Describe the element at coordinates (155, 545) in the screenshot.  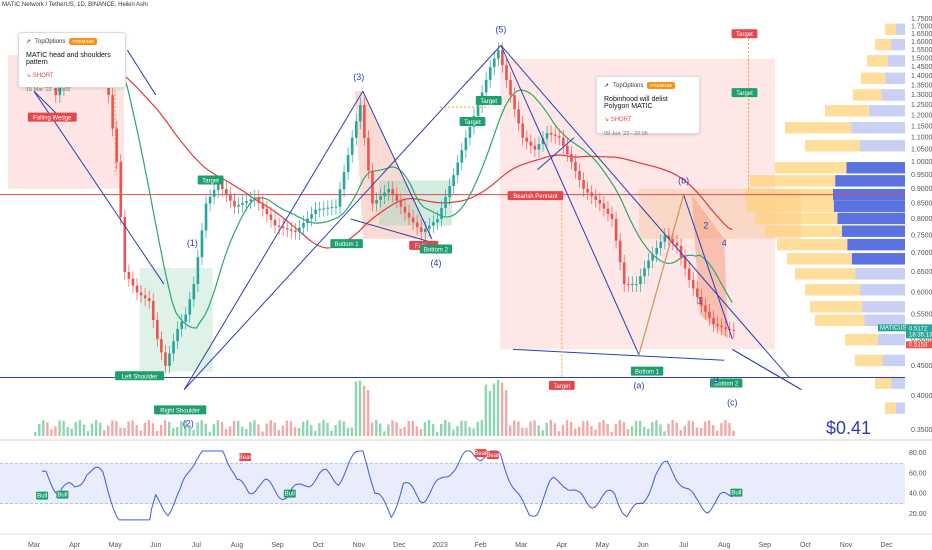
I see `time-tick: Jun` at that location.